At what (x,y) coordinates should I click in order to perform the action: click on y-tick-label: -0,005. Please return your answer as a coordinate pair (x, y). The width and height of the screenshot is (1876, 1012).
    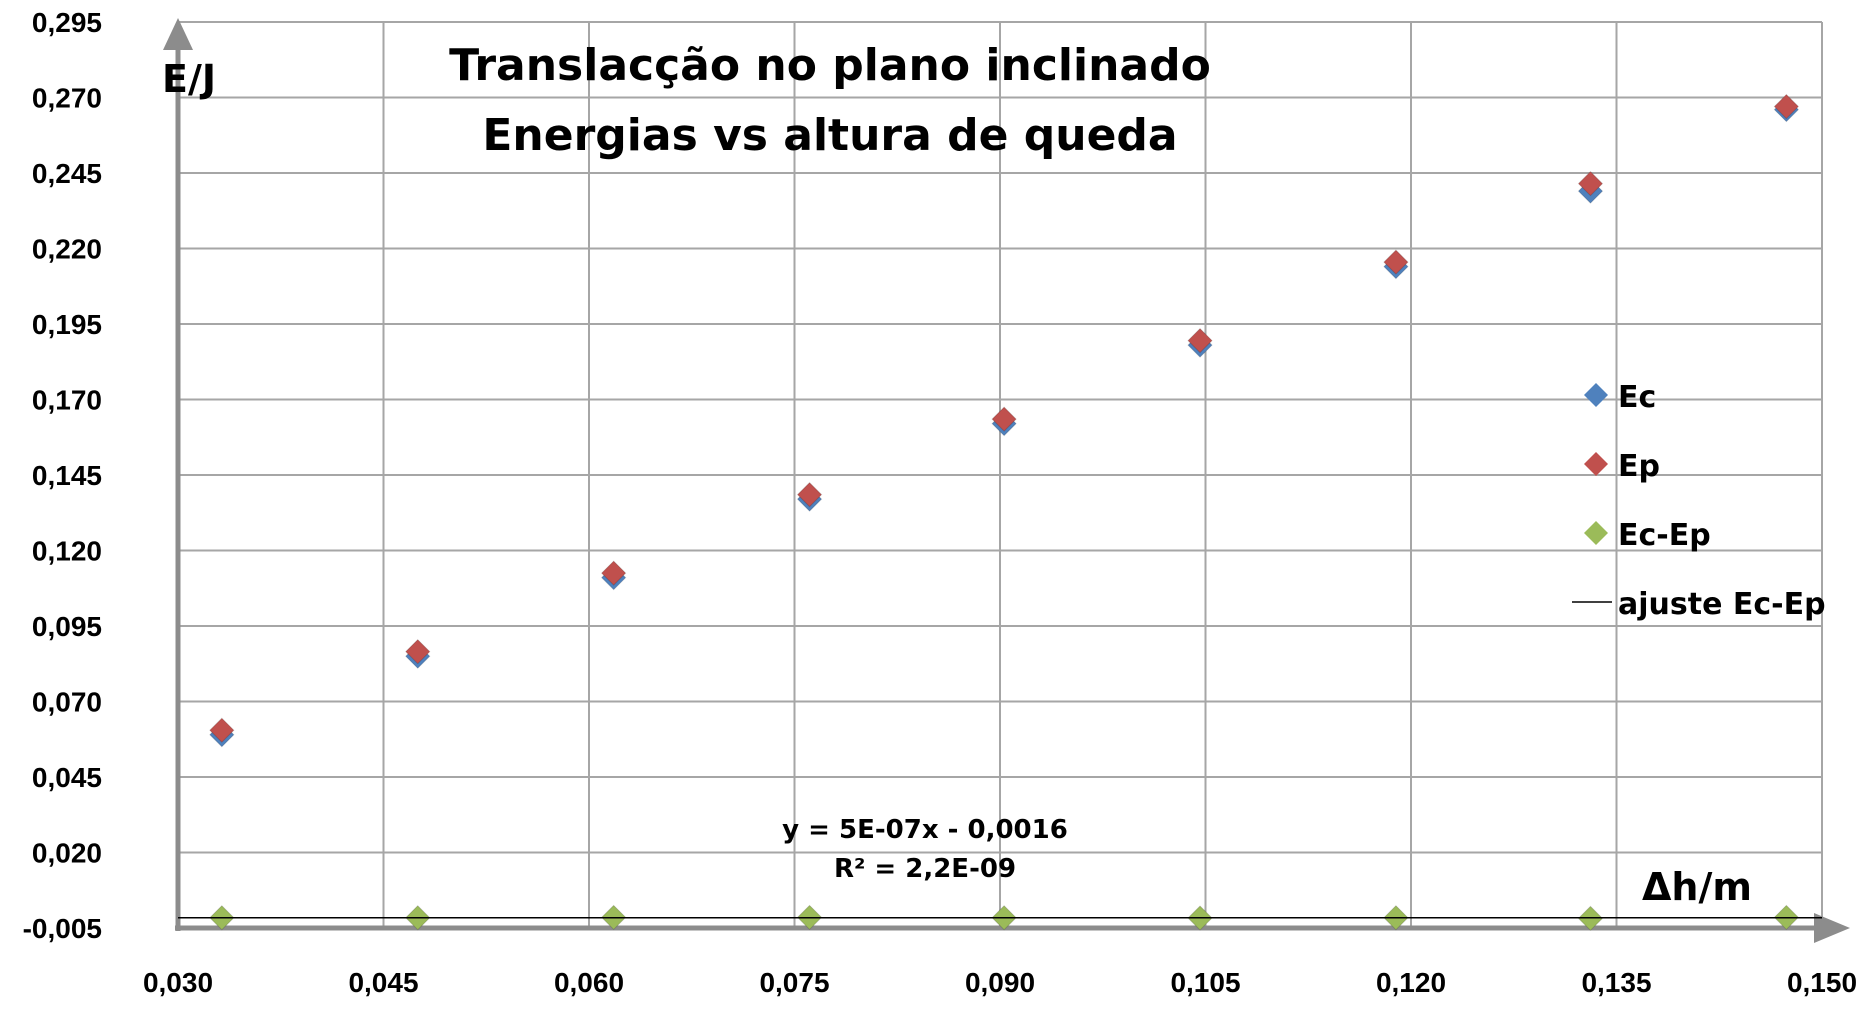
    Looking at the image, I should click on (62, 928).